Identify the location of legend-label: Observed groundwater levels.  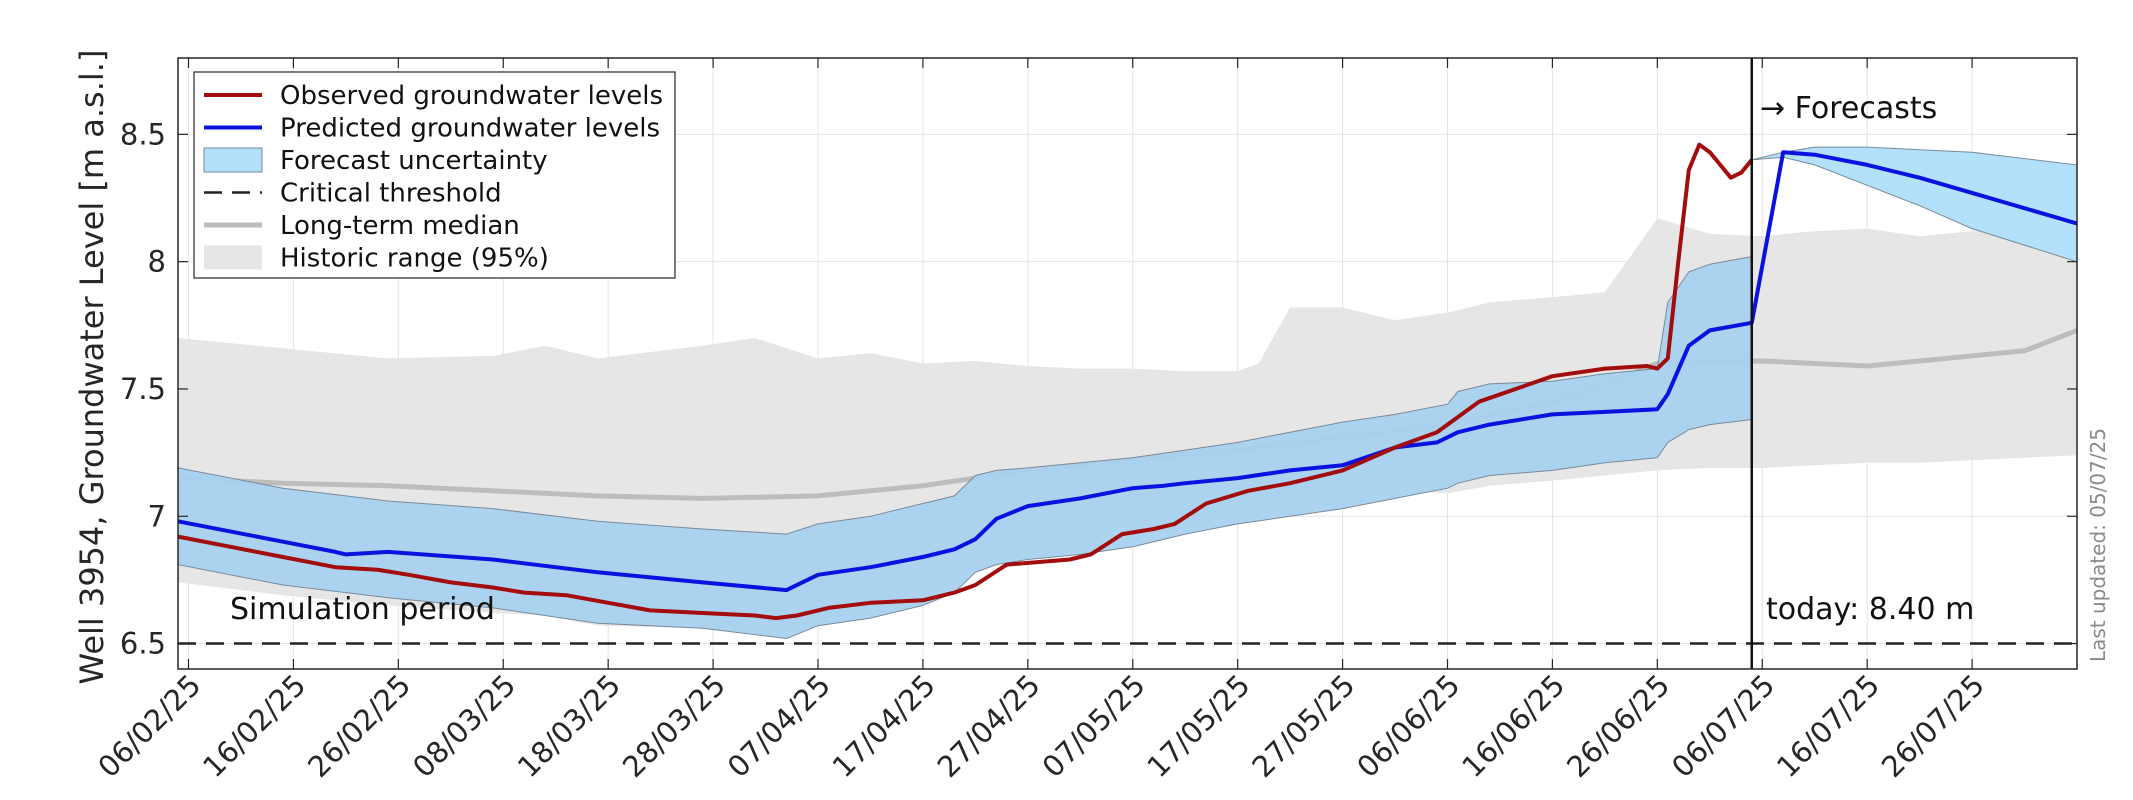
(471, 96).